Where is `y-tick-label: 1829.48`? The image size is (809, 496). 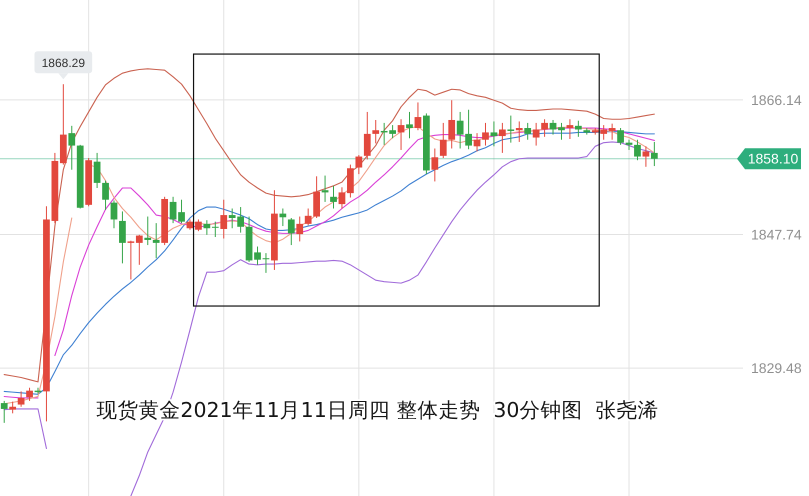 y-tick-label: 1829.48 is located at coordinates (776, 368).